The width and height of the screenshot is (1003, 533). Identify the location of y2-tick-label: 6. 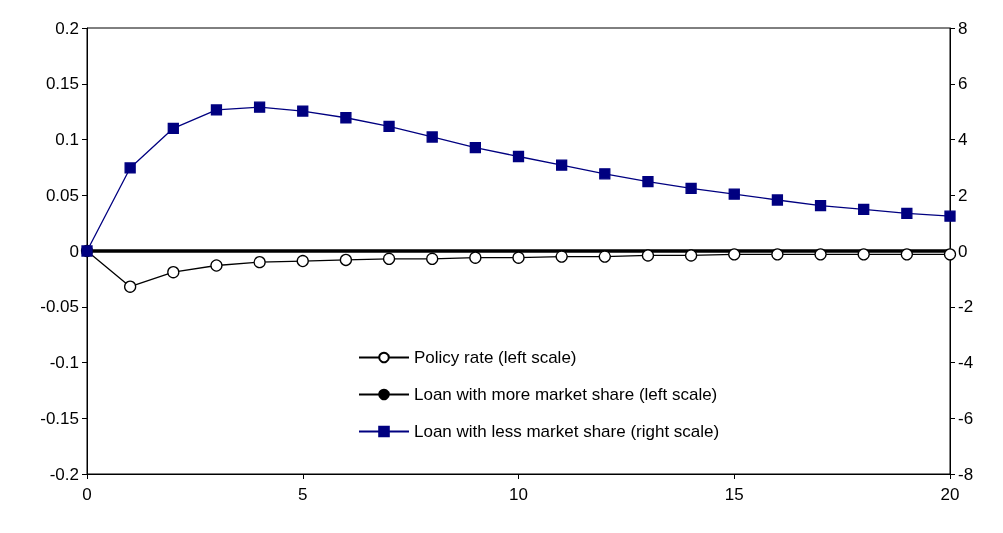
(963, 84).